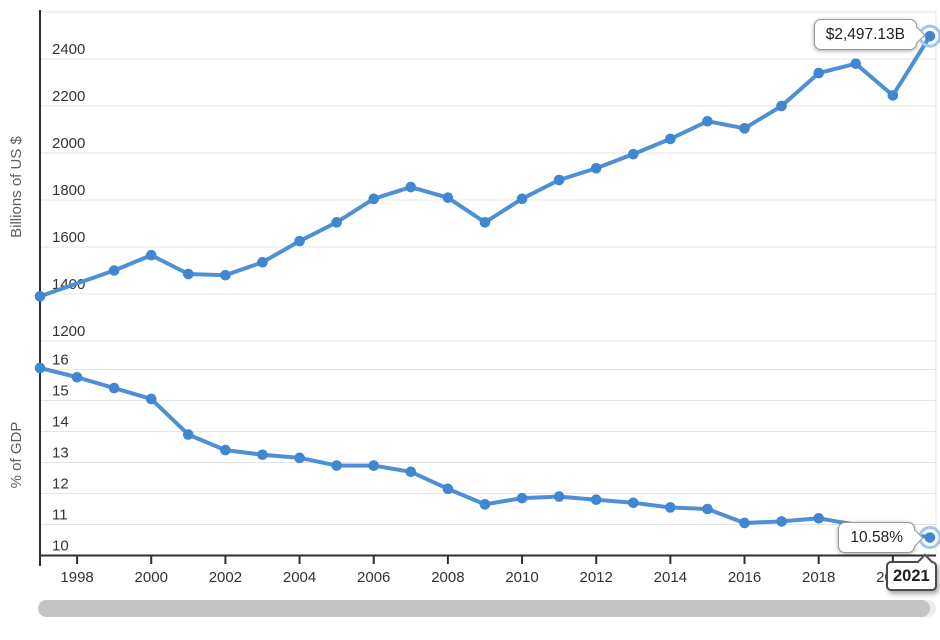  I want to click on y-tick-label: 2400, so click(68, 49).